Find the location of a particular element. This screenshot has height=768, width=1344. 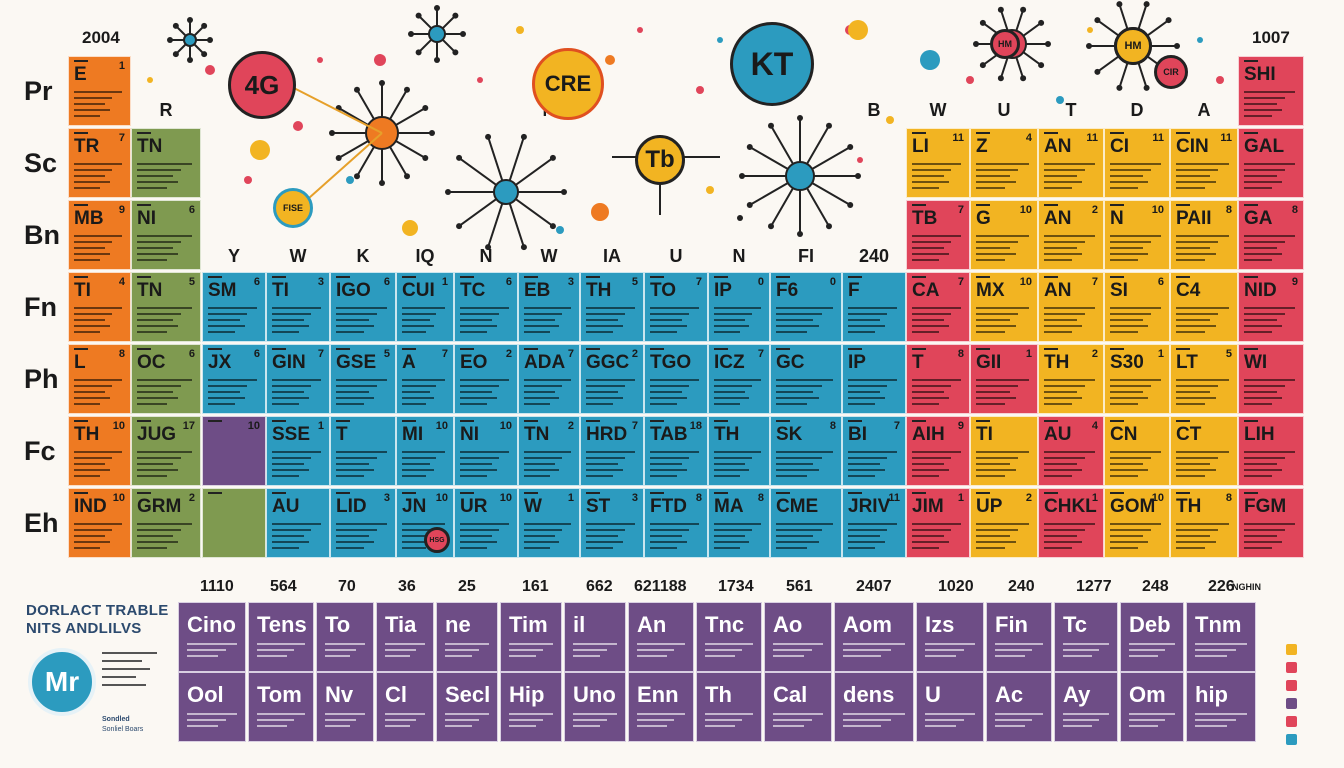

lanthanide-cell: Ay is located at coordinates (1086, 707).